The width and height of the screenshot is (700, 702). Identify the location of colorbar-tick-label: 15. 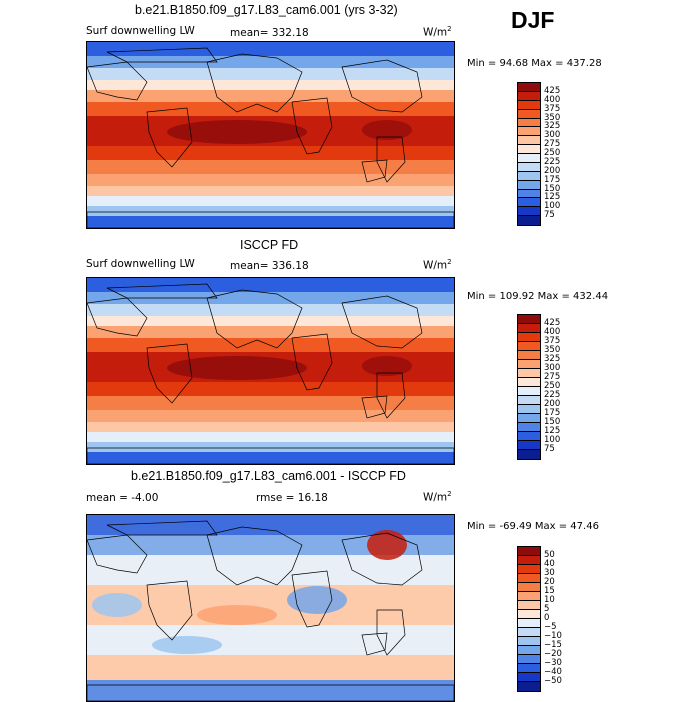
(549, 591).